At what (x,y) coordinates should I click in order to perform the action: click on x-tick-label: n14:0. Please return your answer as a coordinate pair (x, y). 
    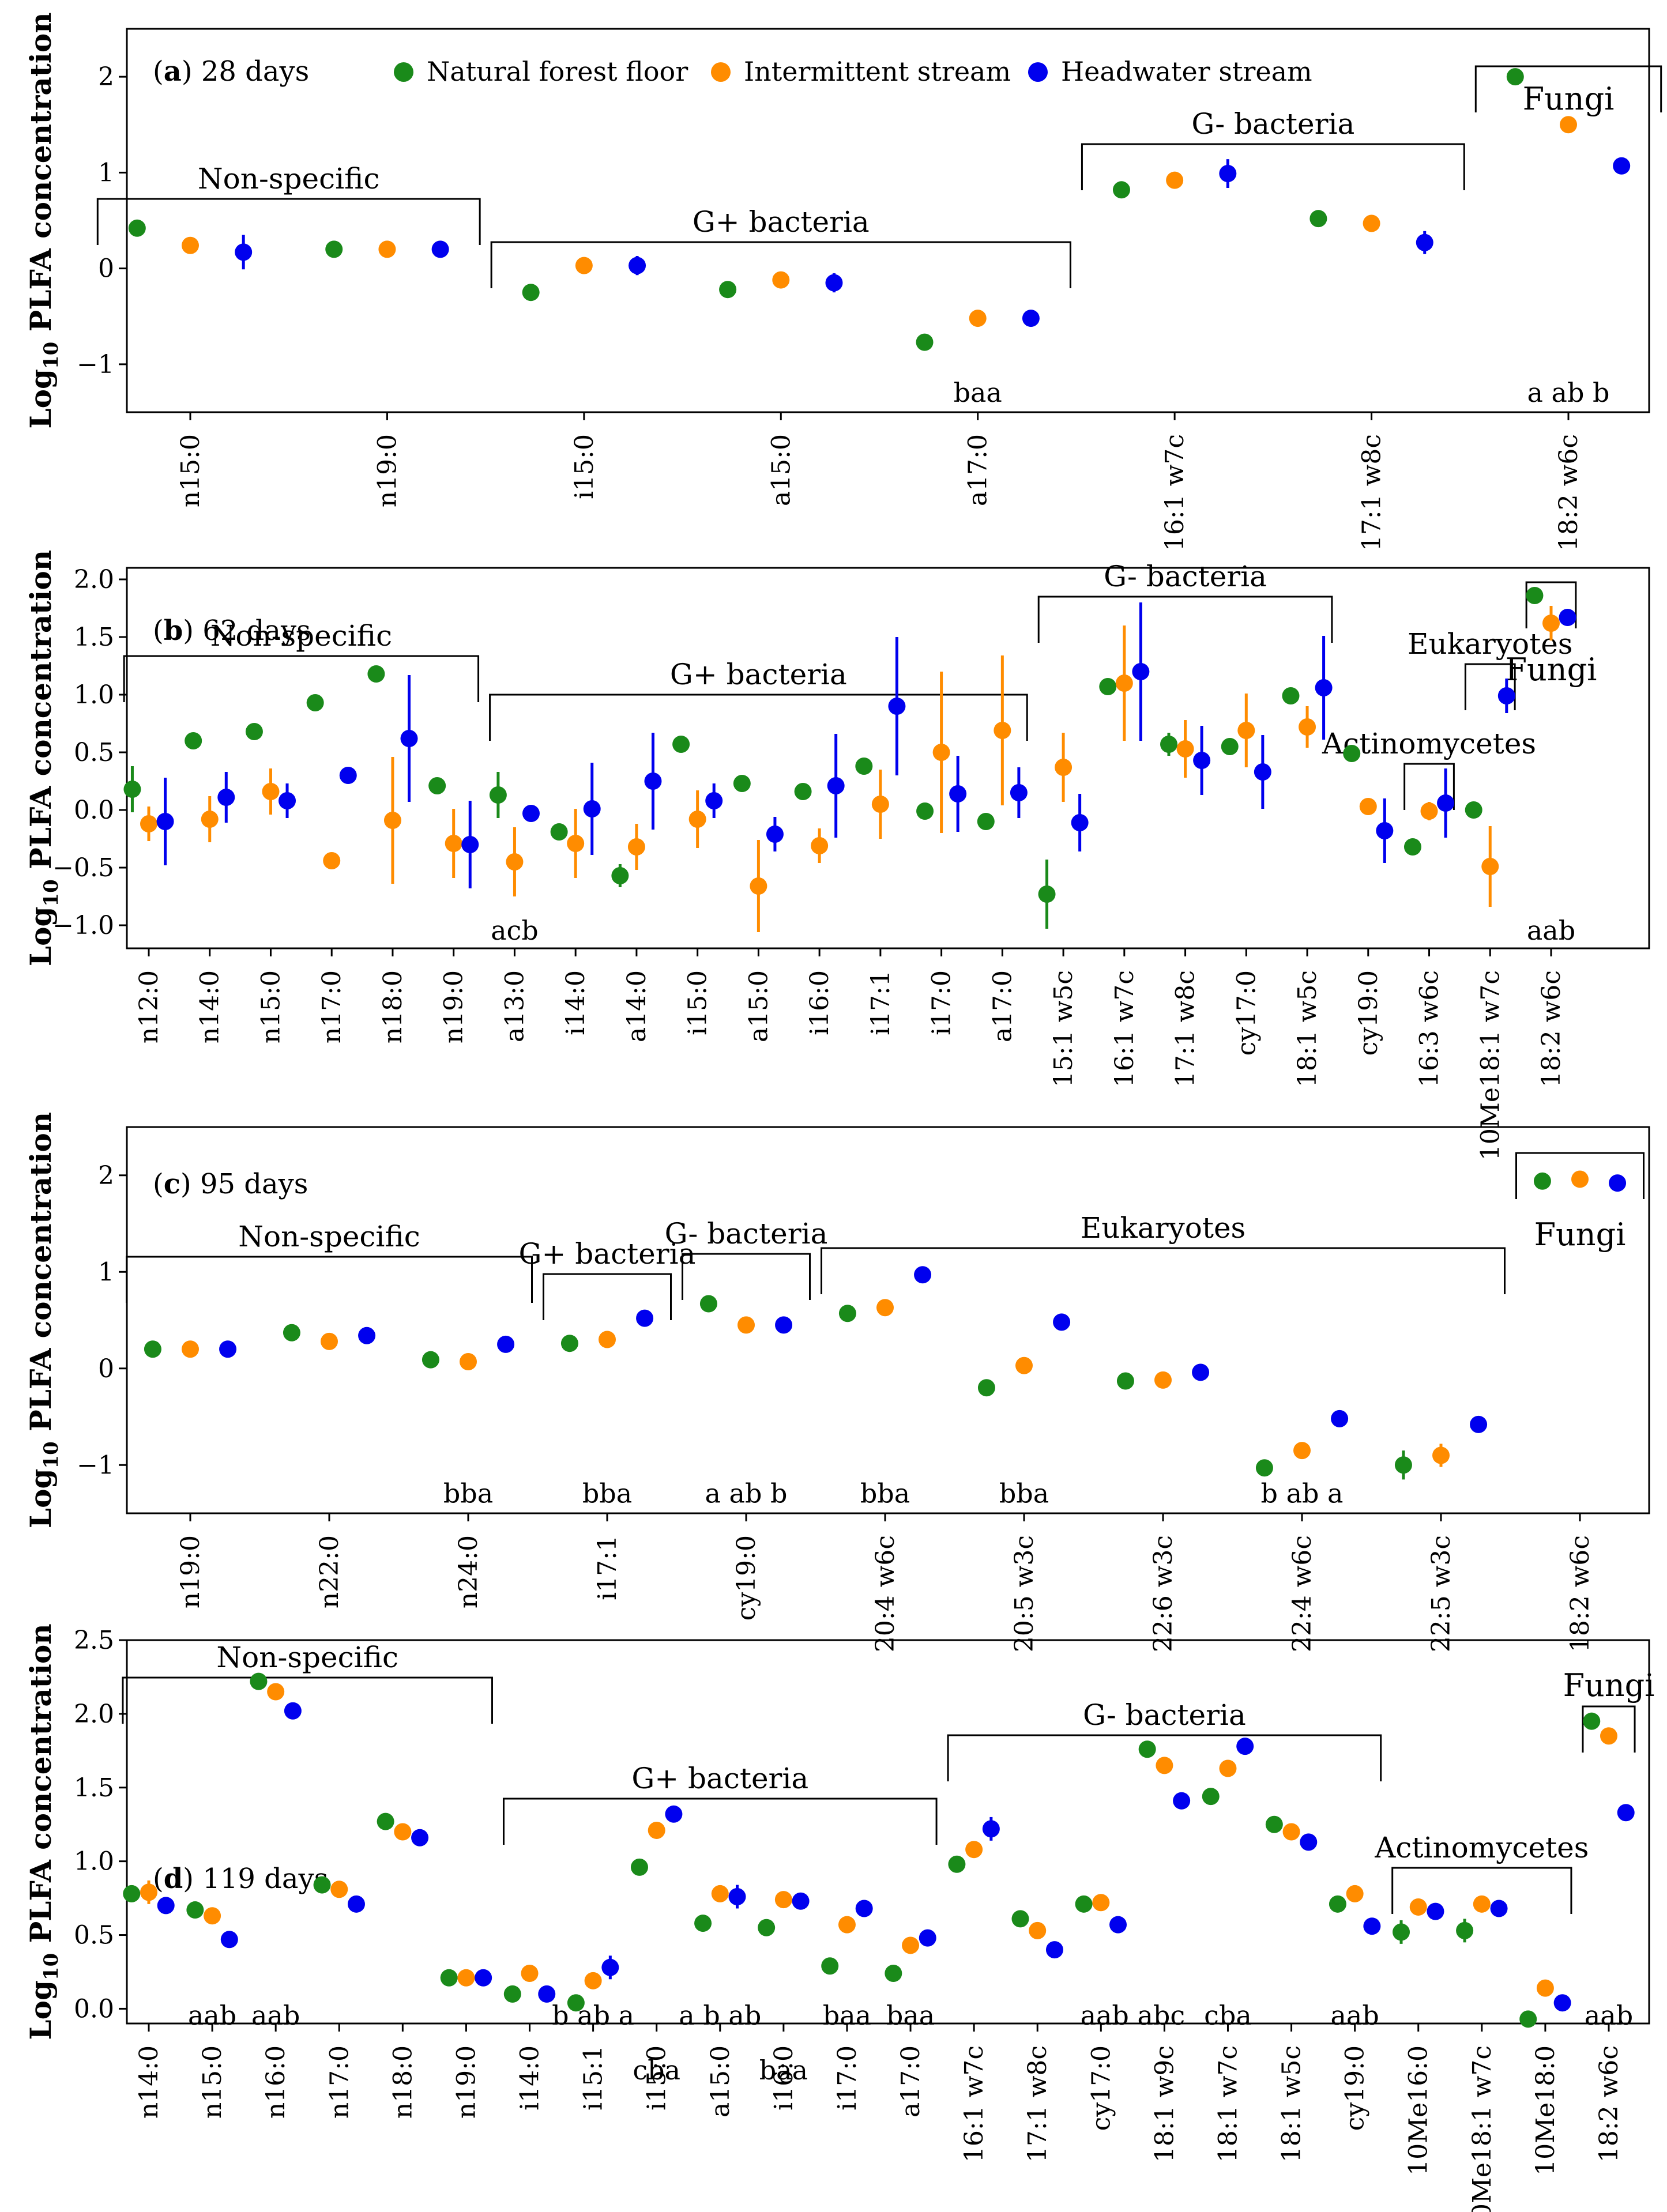
    Looking at the image, I should click on (210, 1007).